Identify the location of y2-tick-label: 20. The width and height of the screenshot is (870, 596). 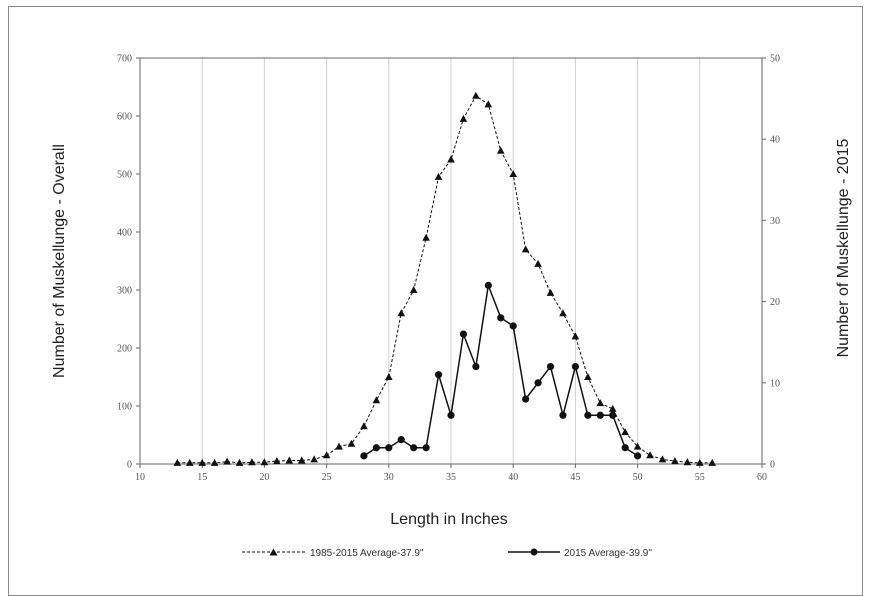
(775, 302).